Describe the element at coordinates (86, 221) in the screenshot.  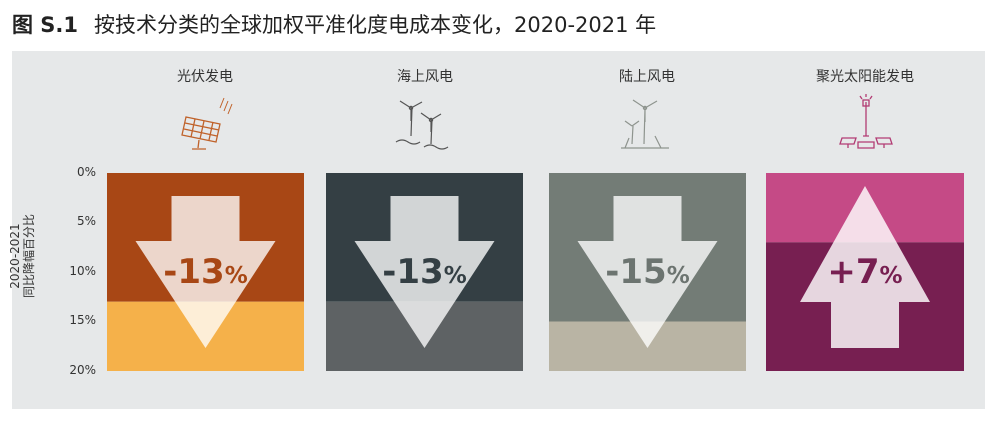
I see `y-tick-label: 5%` at that location.